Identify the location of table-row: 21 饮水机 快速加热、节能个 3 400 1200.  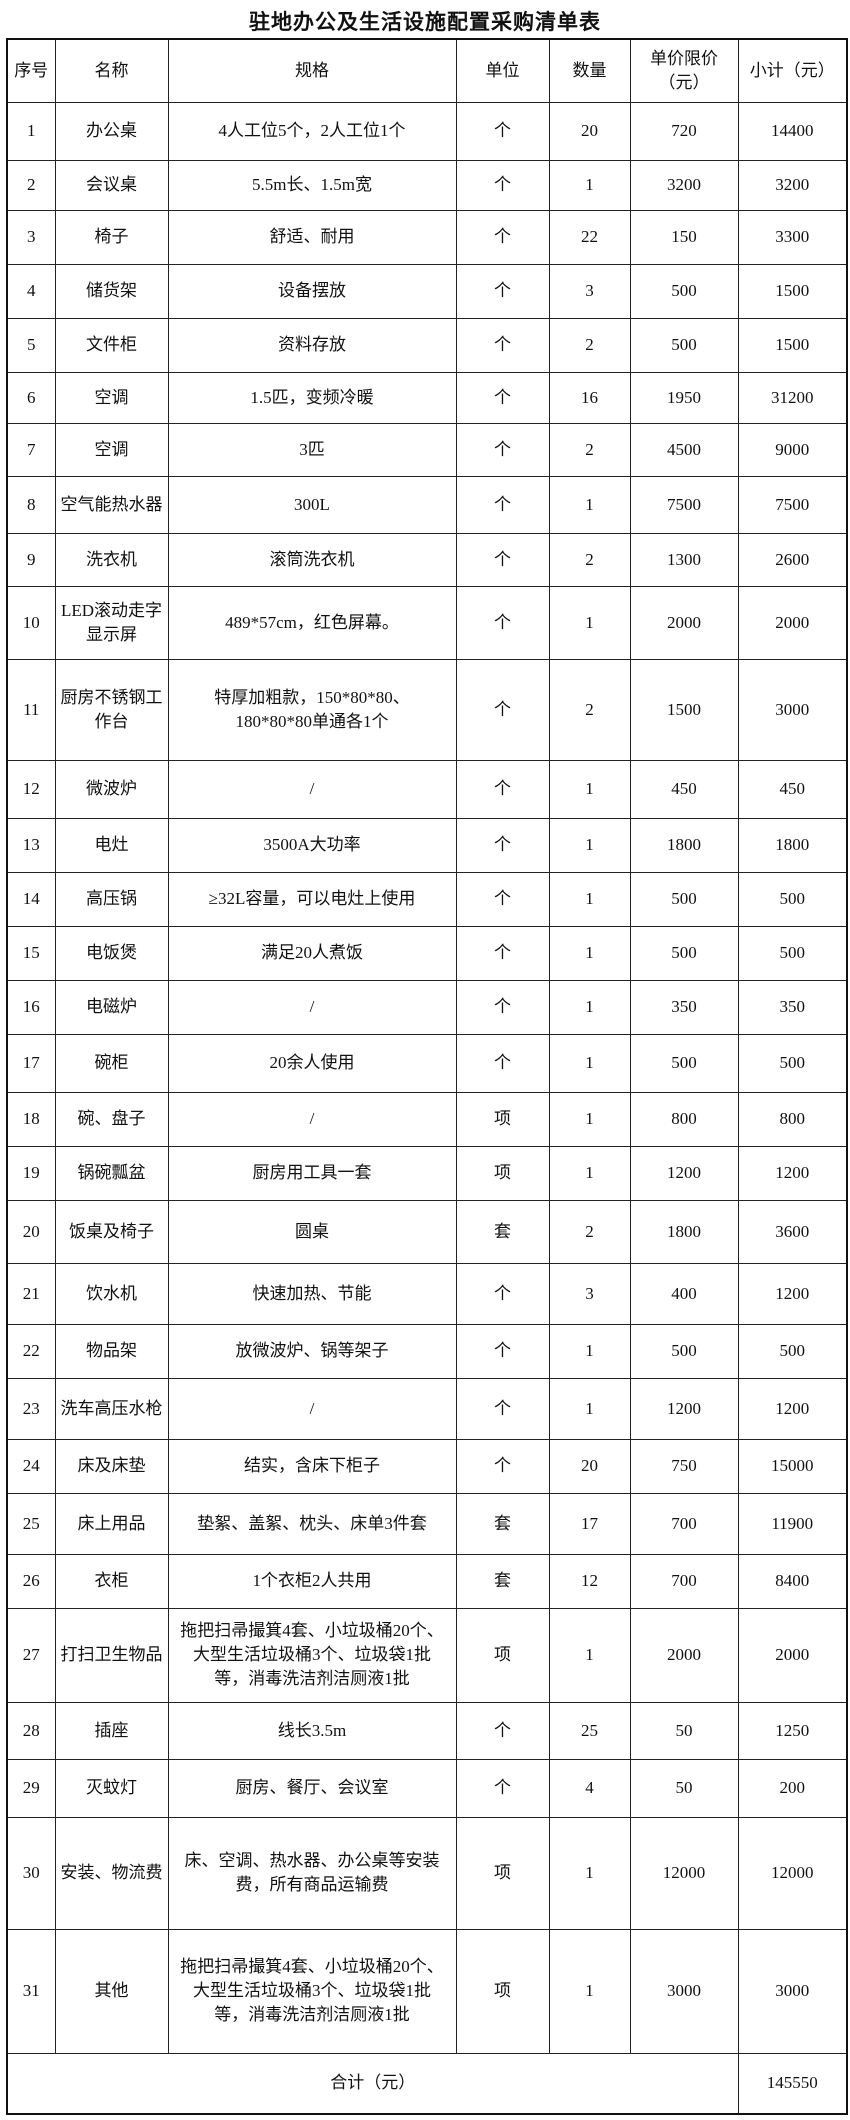
(427, 1293).